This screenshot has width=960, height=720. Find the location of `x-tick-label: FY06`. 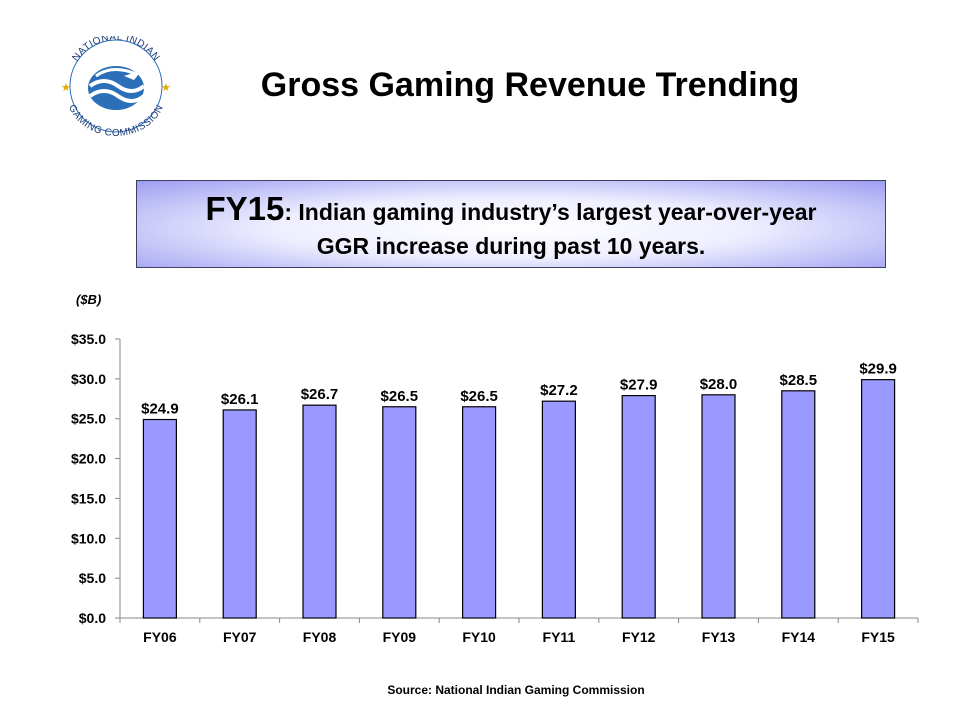

x-tick-label: FY06 is located at coordinates (160, 637).